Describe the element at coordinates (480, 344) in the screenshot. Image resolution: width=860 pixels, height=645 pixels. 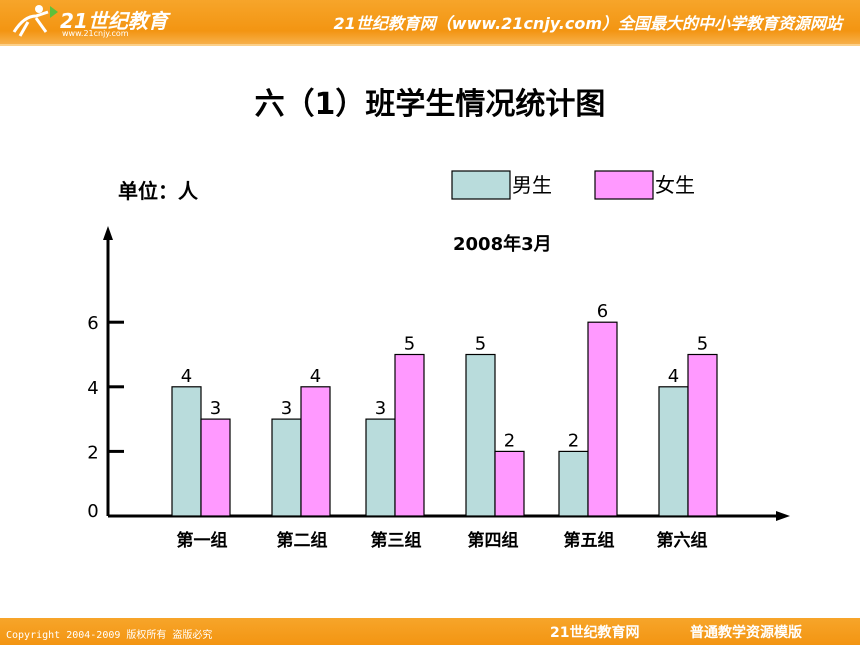
I see `data-label-boys-4: 5` at that location.